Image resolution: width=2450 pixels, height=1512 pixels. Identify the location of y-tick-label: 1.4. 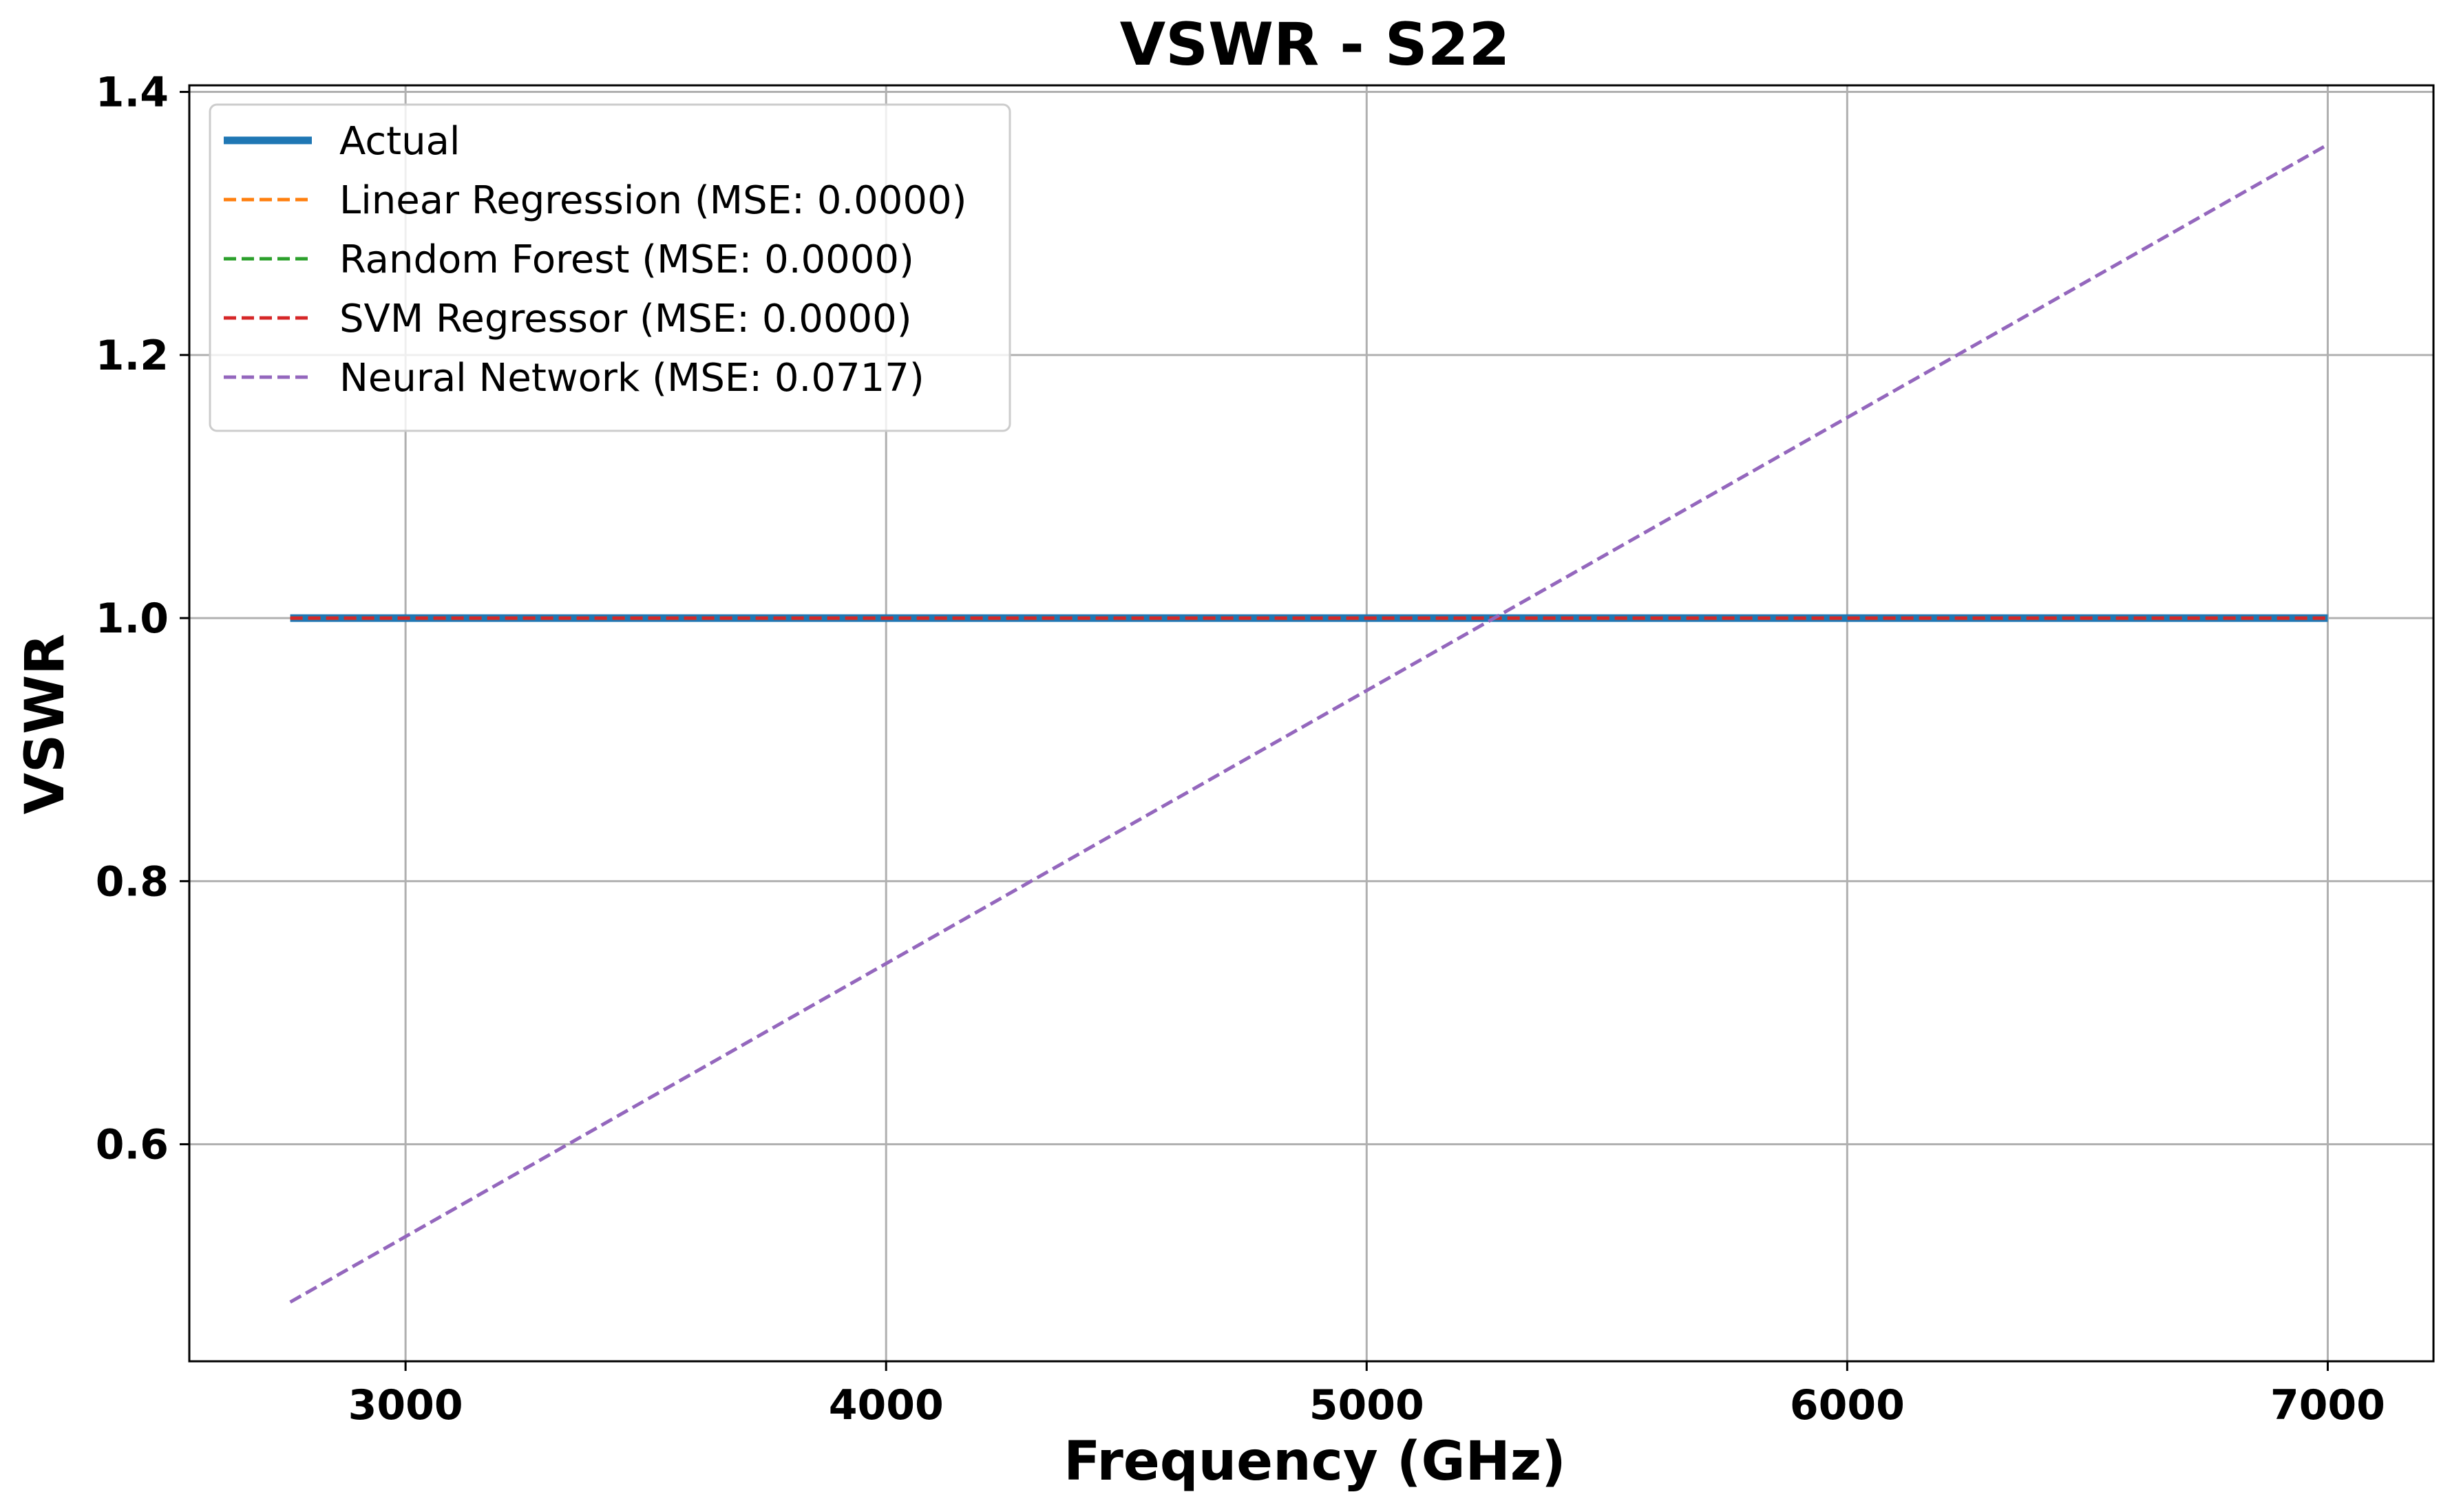
(132, 93).